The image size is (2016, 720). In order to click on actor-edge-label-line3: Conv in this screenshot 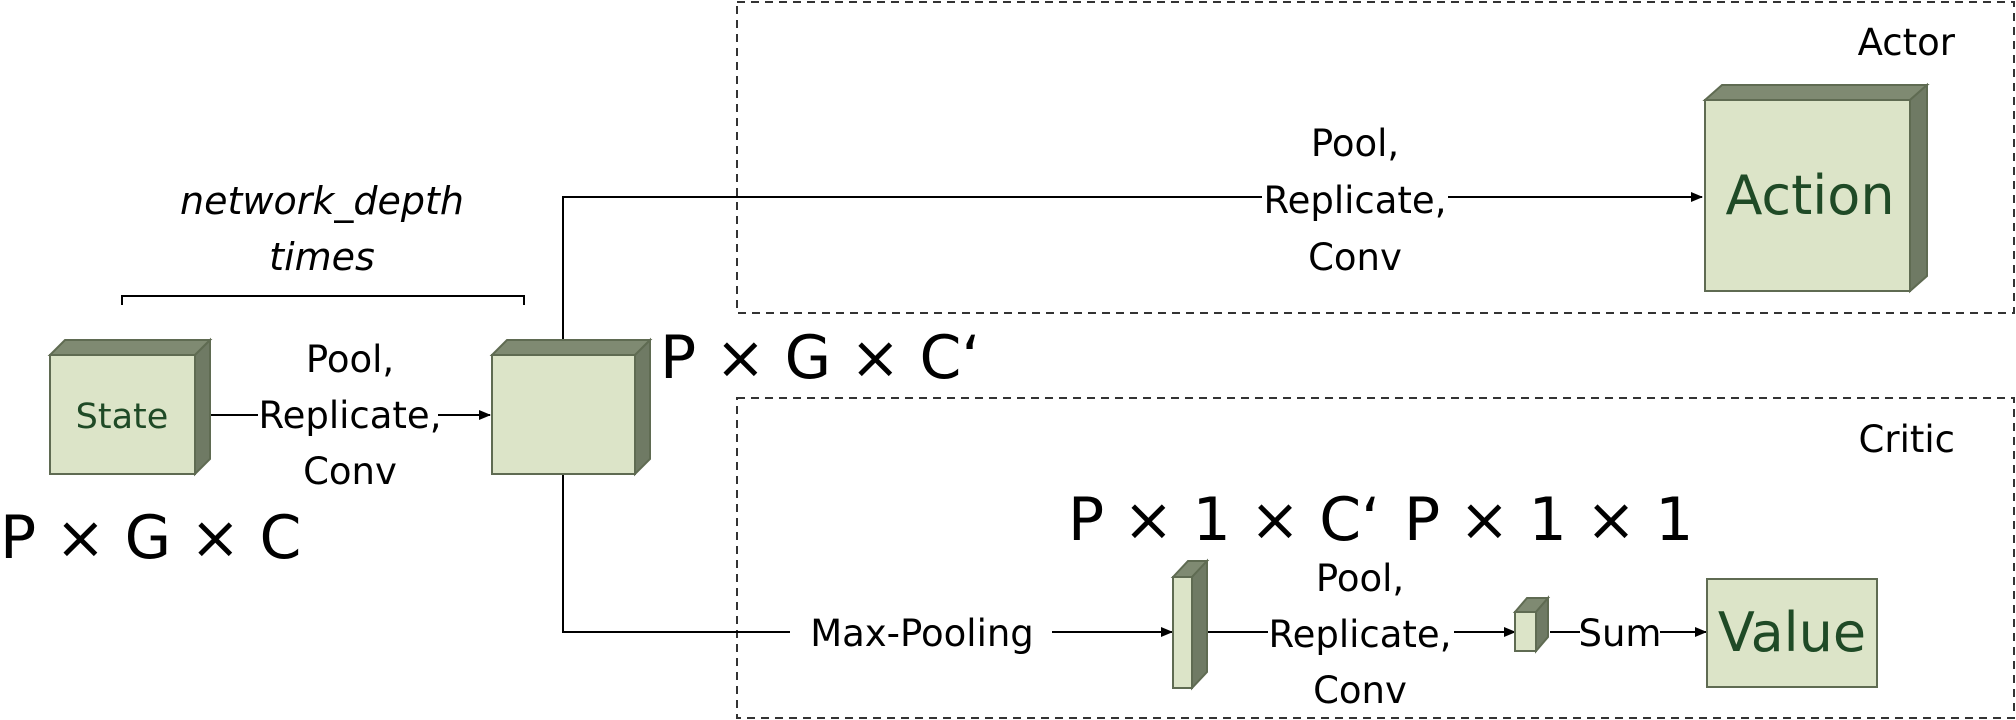, I will do `click(1355, 257)`.